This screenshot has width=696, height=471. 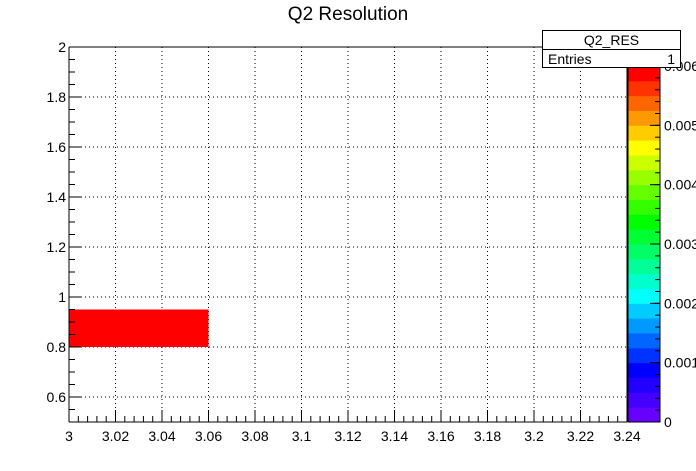 What do you see at coordinates (611, 40) in the screenshot?
I see `stats-histogram-name: Q2_RES` at bounding box center [611, 40].